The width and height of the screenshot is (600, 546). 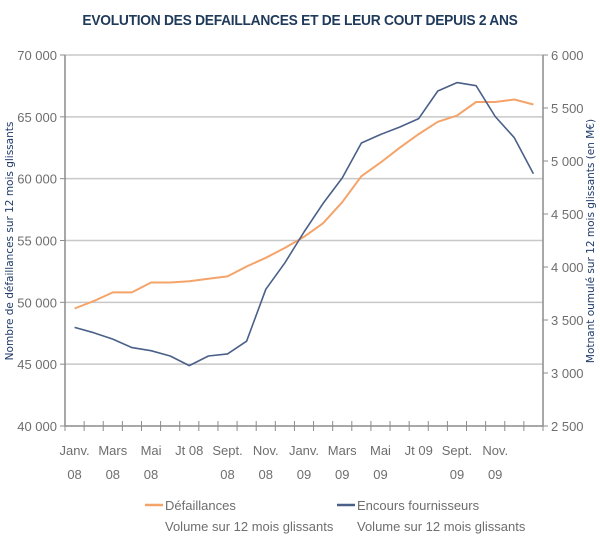 What do you see at coordinates (37, 302) in the screenshot?
I see `y-tick-label: 50 000` at bounding box center [37, 302].